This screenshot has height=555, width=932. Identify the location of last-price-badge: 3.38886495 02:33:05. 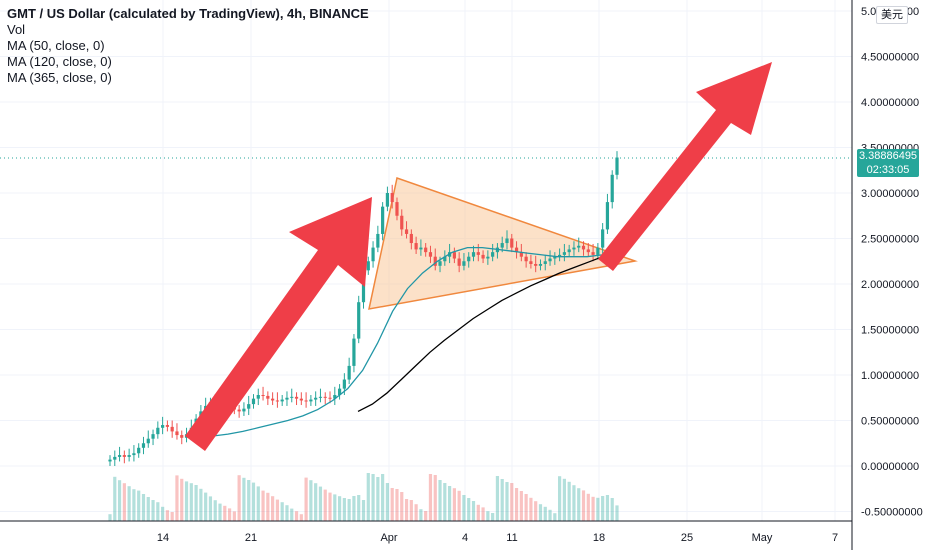
(888, 163).